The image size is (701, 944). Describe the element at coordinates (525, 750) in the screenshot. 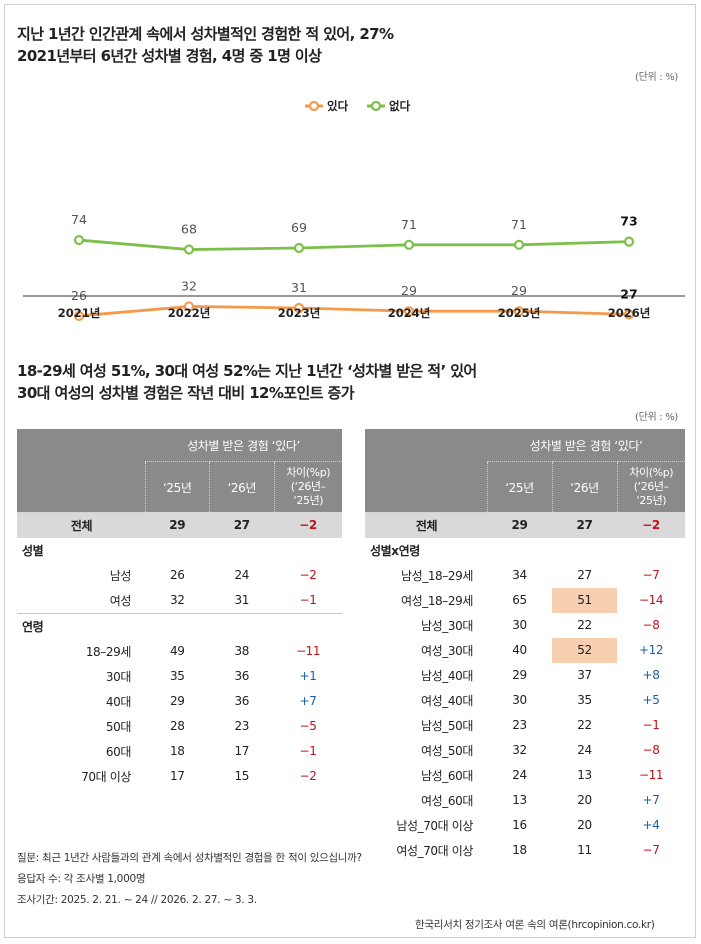

I see `table-row: 여성_50대 32 24 −8` at that location.